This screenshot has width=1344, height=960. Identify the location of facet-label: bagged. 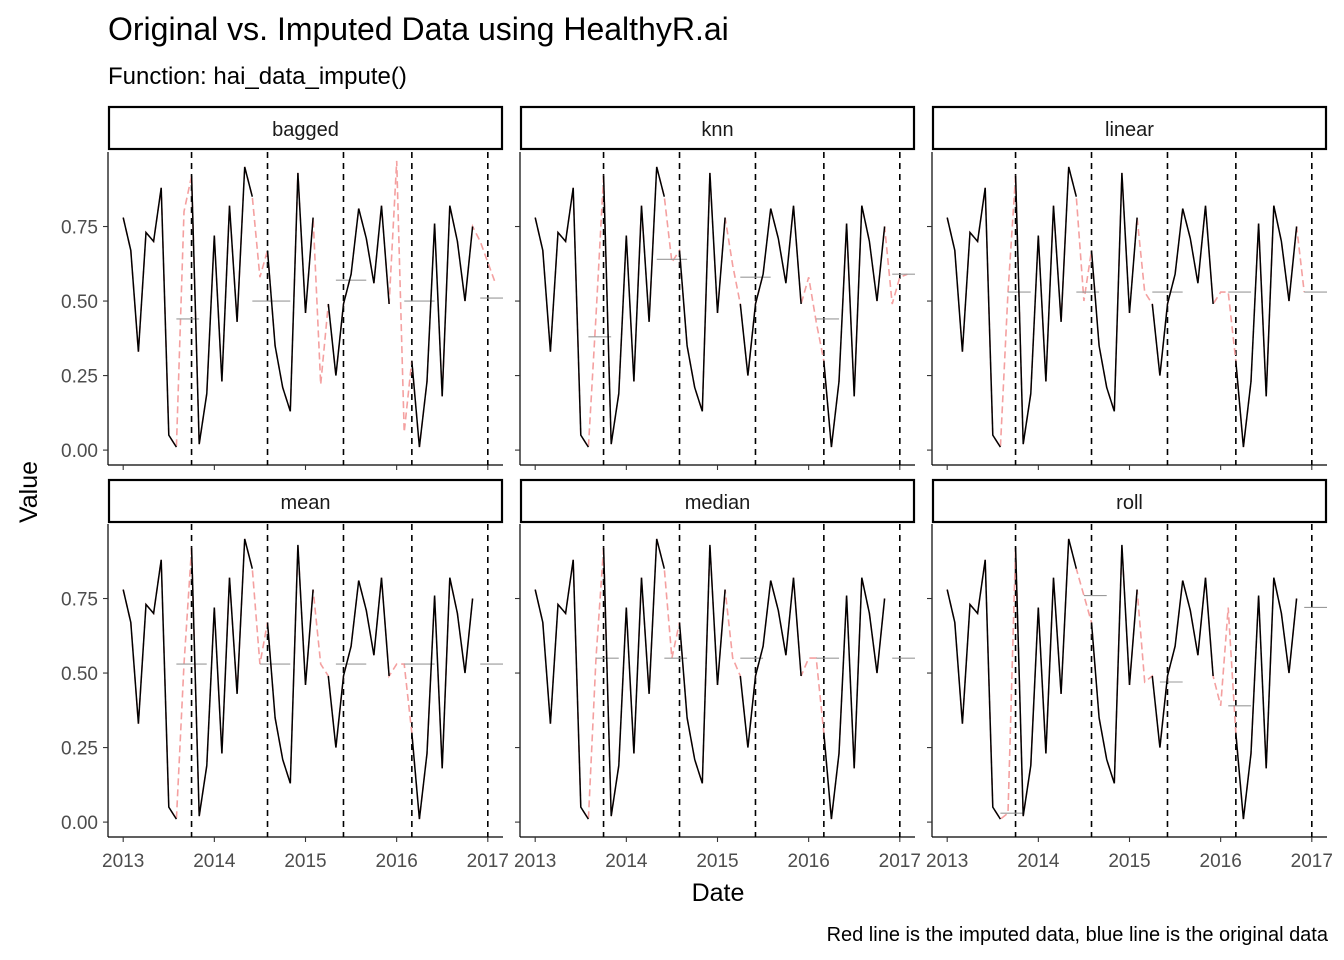
(305, 130).